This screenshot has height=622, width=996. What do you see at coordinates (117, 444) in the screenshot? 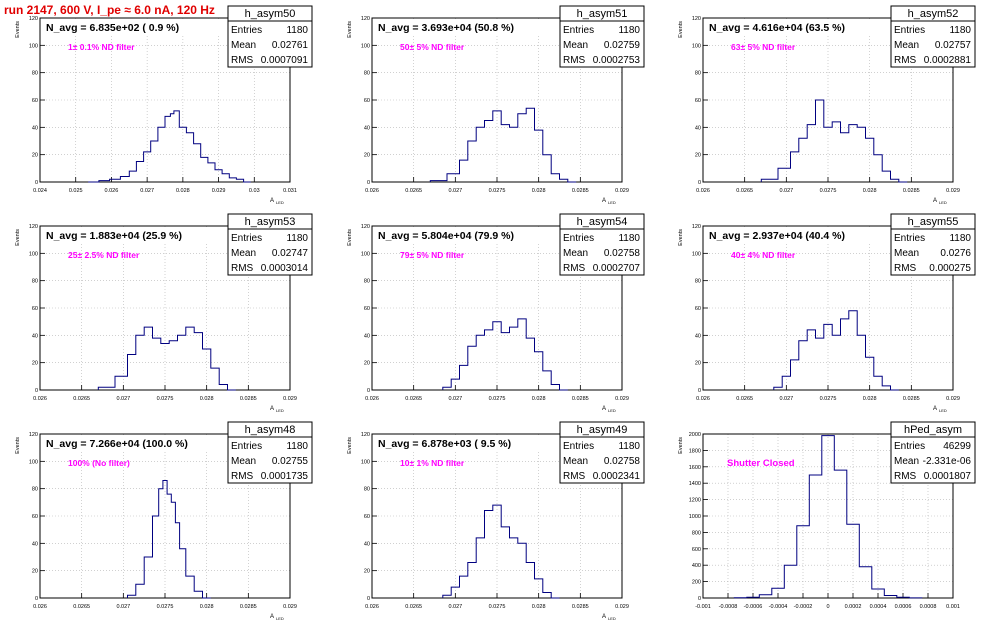
I see `n-avg-label: N_avg = 7.266e+04 (100.0 %)` at bounding box center [117, 444].